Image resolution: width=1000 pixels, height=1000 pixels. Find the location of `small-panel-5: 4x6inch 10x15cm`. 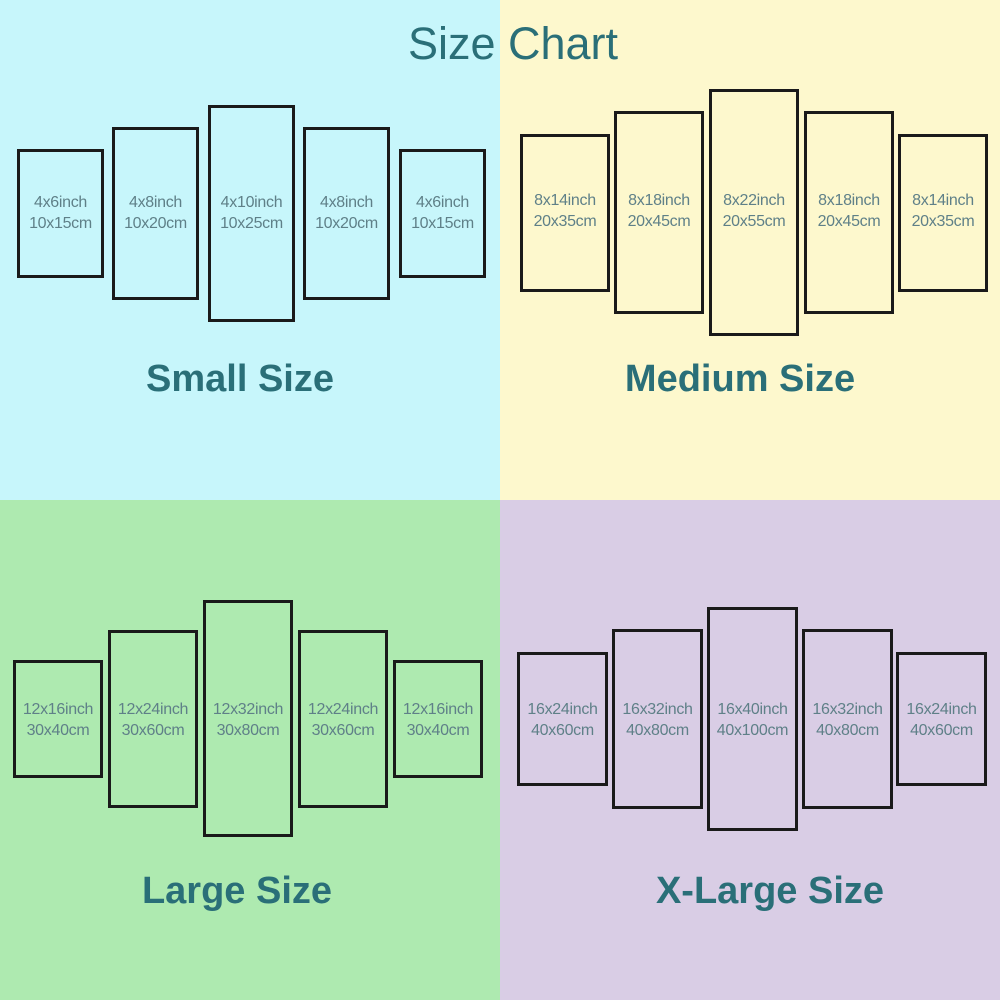

small-panel-5: 4x6inch 10x15cm is located at coordinates (442, 213).